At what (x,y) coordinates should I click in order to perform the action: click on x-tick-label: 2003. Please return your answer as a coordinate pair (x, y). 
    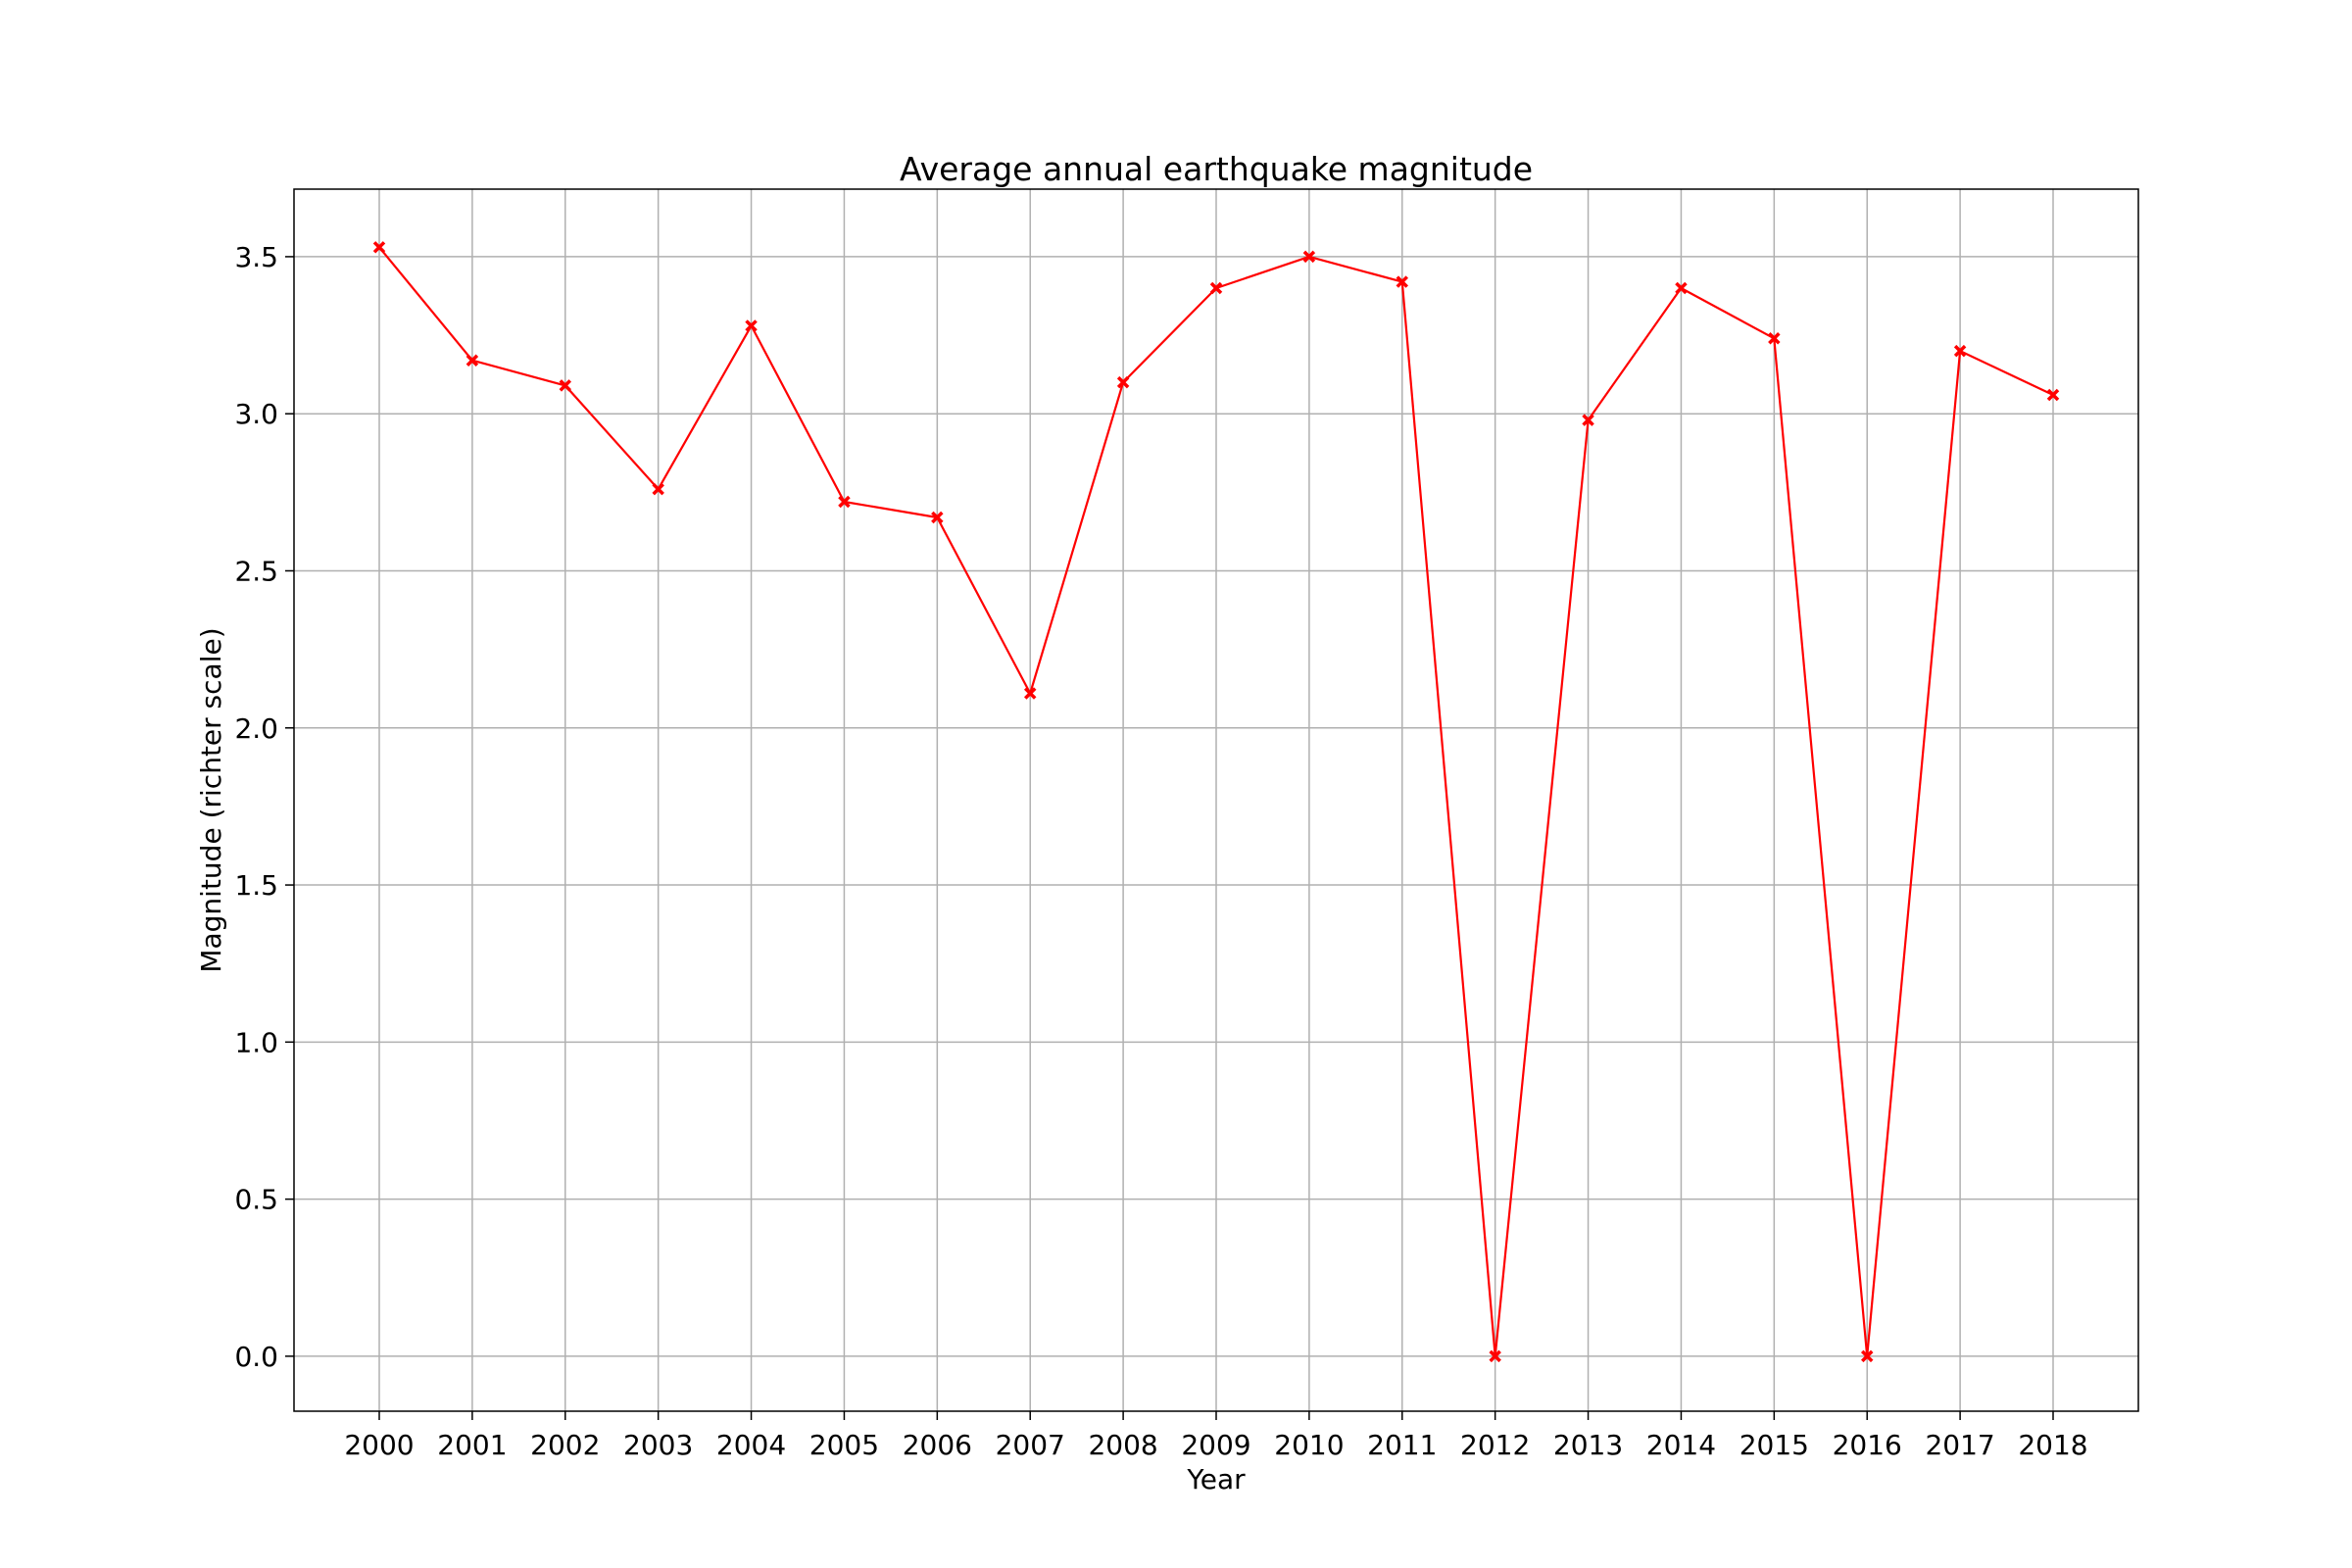
    Looking at the image, I should click on (658, 1445).